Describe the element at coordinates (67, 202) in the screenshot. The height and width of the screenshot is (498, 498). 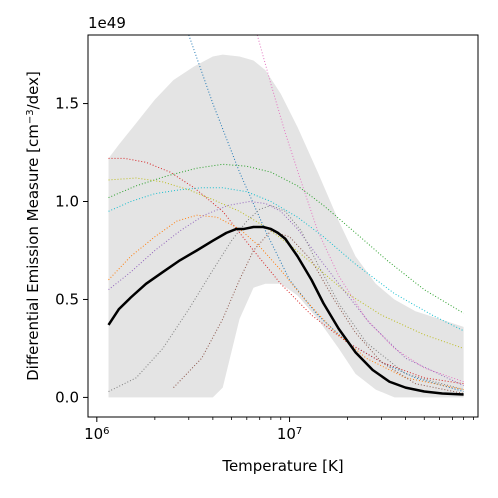
I see `y-tick-label: 1.0` at that location.